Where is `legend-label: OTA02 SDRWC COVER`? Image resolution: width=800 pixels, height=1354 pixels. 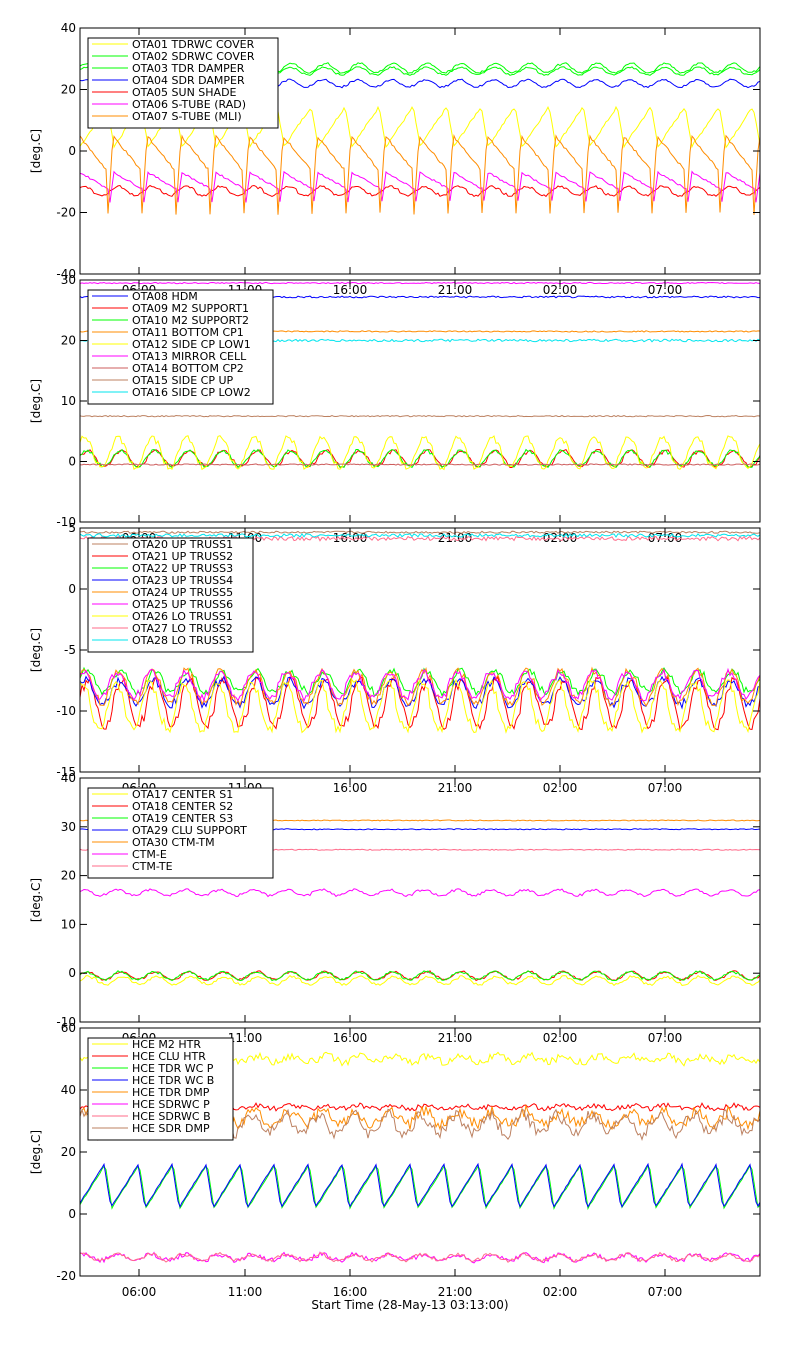
legend-label: OTA02 SDRWC COVER is located at coordinates (193, 56).